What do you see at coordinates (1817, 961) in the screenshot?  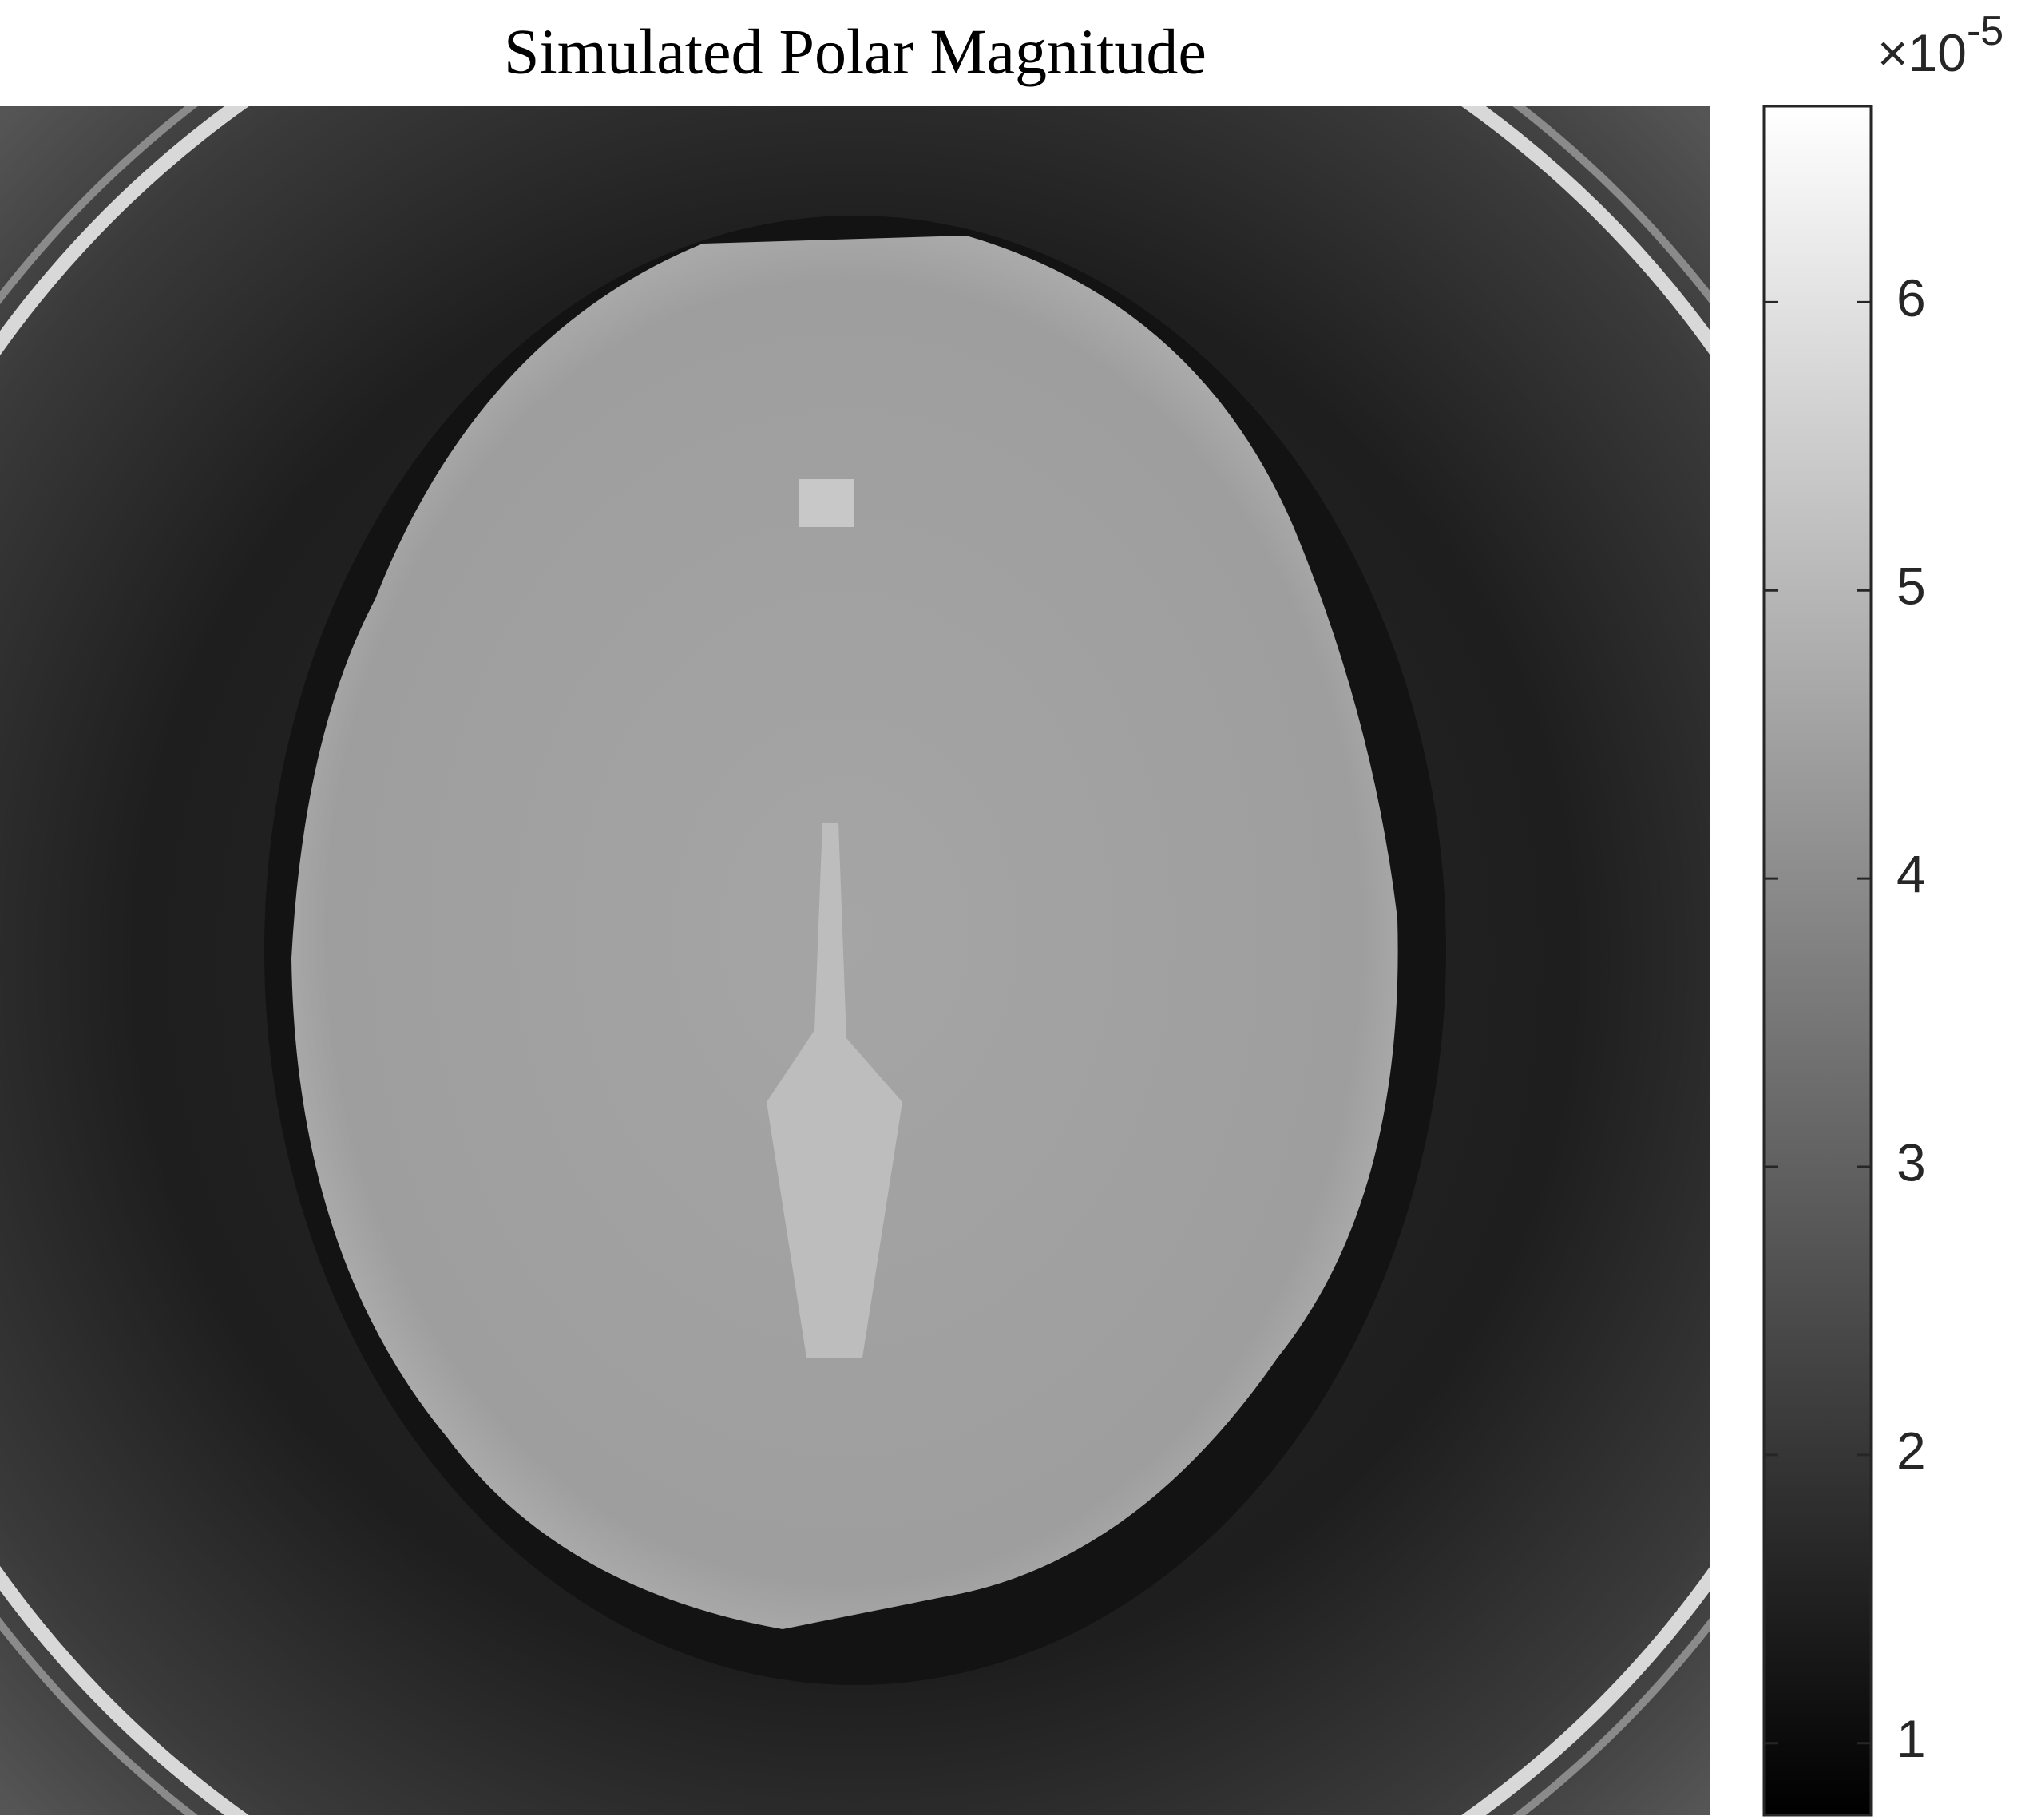 I see `colorbar` at bounding box center [1817, 961].